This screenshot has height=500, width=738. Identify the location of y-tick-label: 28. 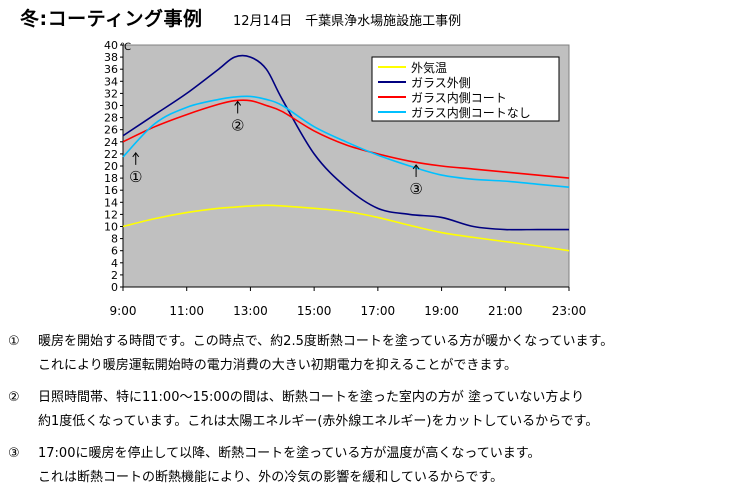
(111, 118).